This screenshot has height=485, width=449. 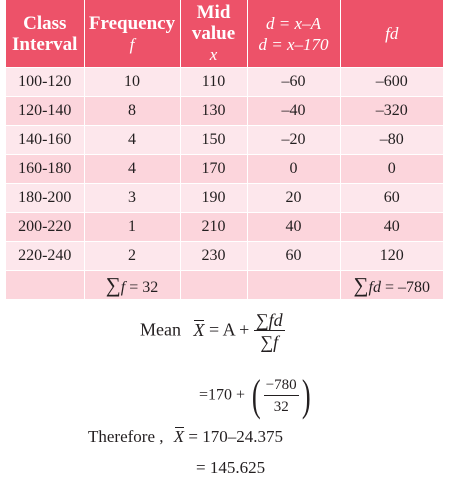 I want to click on cell-interval: 120-140, so click(x=45, y=111).